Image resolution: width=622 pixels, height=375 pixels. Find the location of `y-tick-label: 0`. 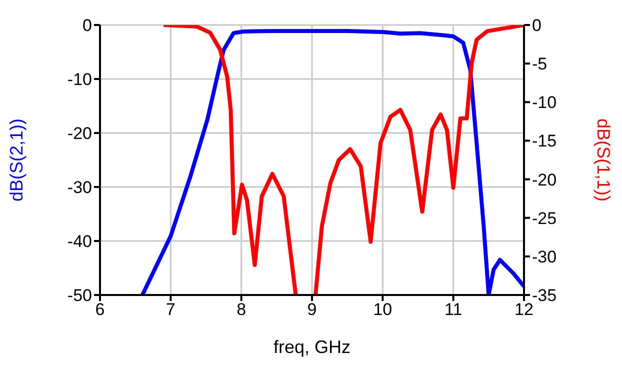

y-tick-label: 0 is located at coordinates (87, 26).